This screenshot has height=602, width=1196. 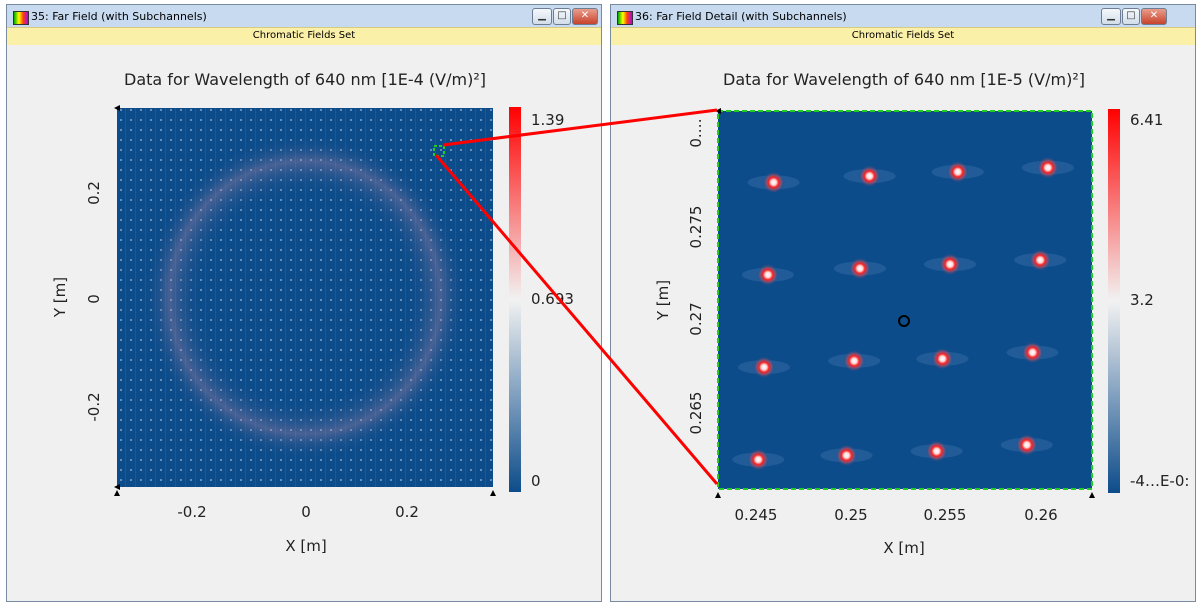 What do you see at coordinates (696, 413) in the screenshot?
I see `y-tick-label: 0.265` at bounding box center [696, 413].